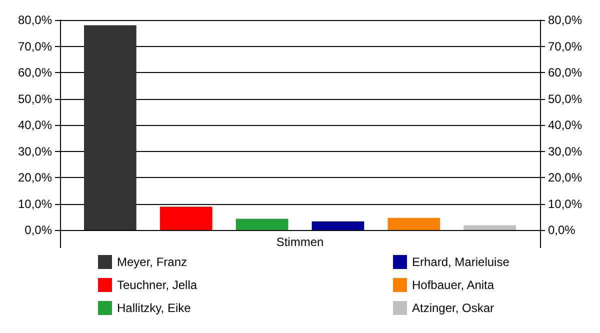  I want to click on legend-label: Teuchner, Jella, so click(157, 285).